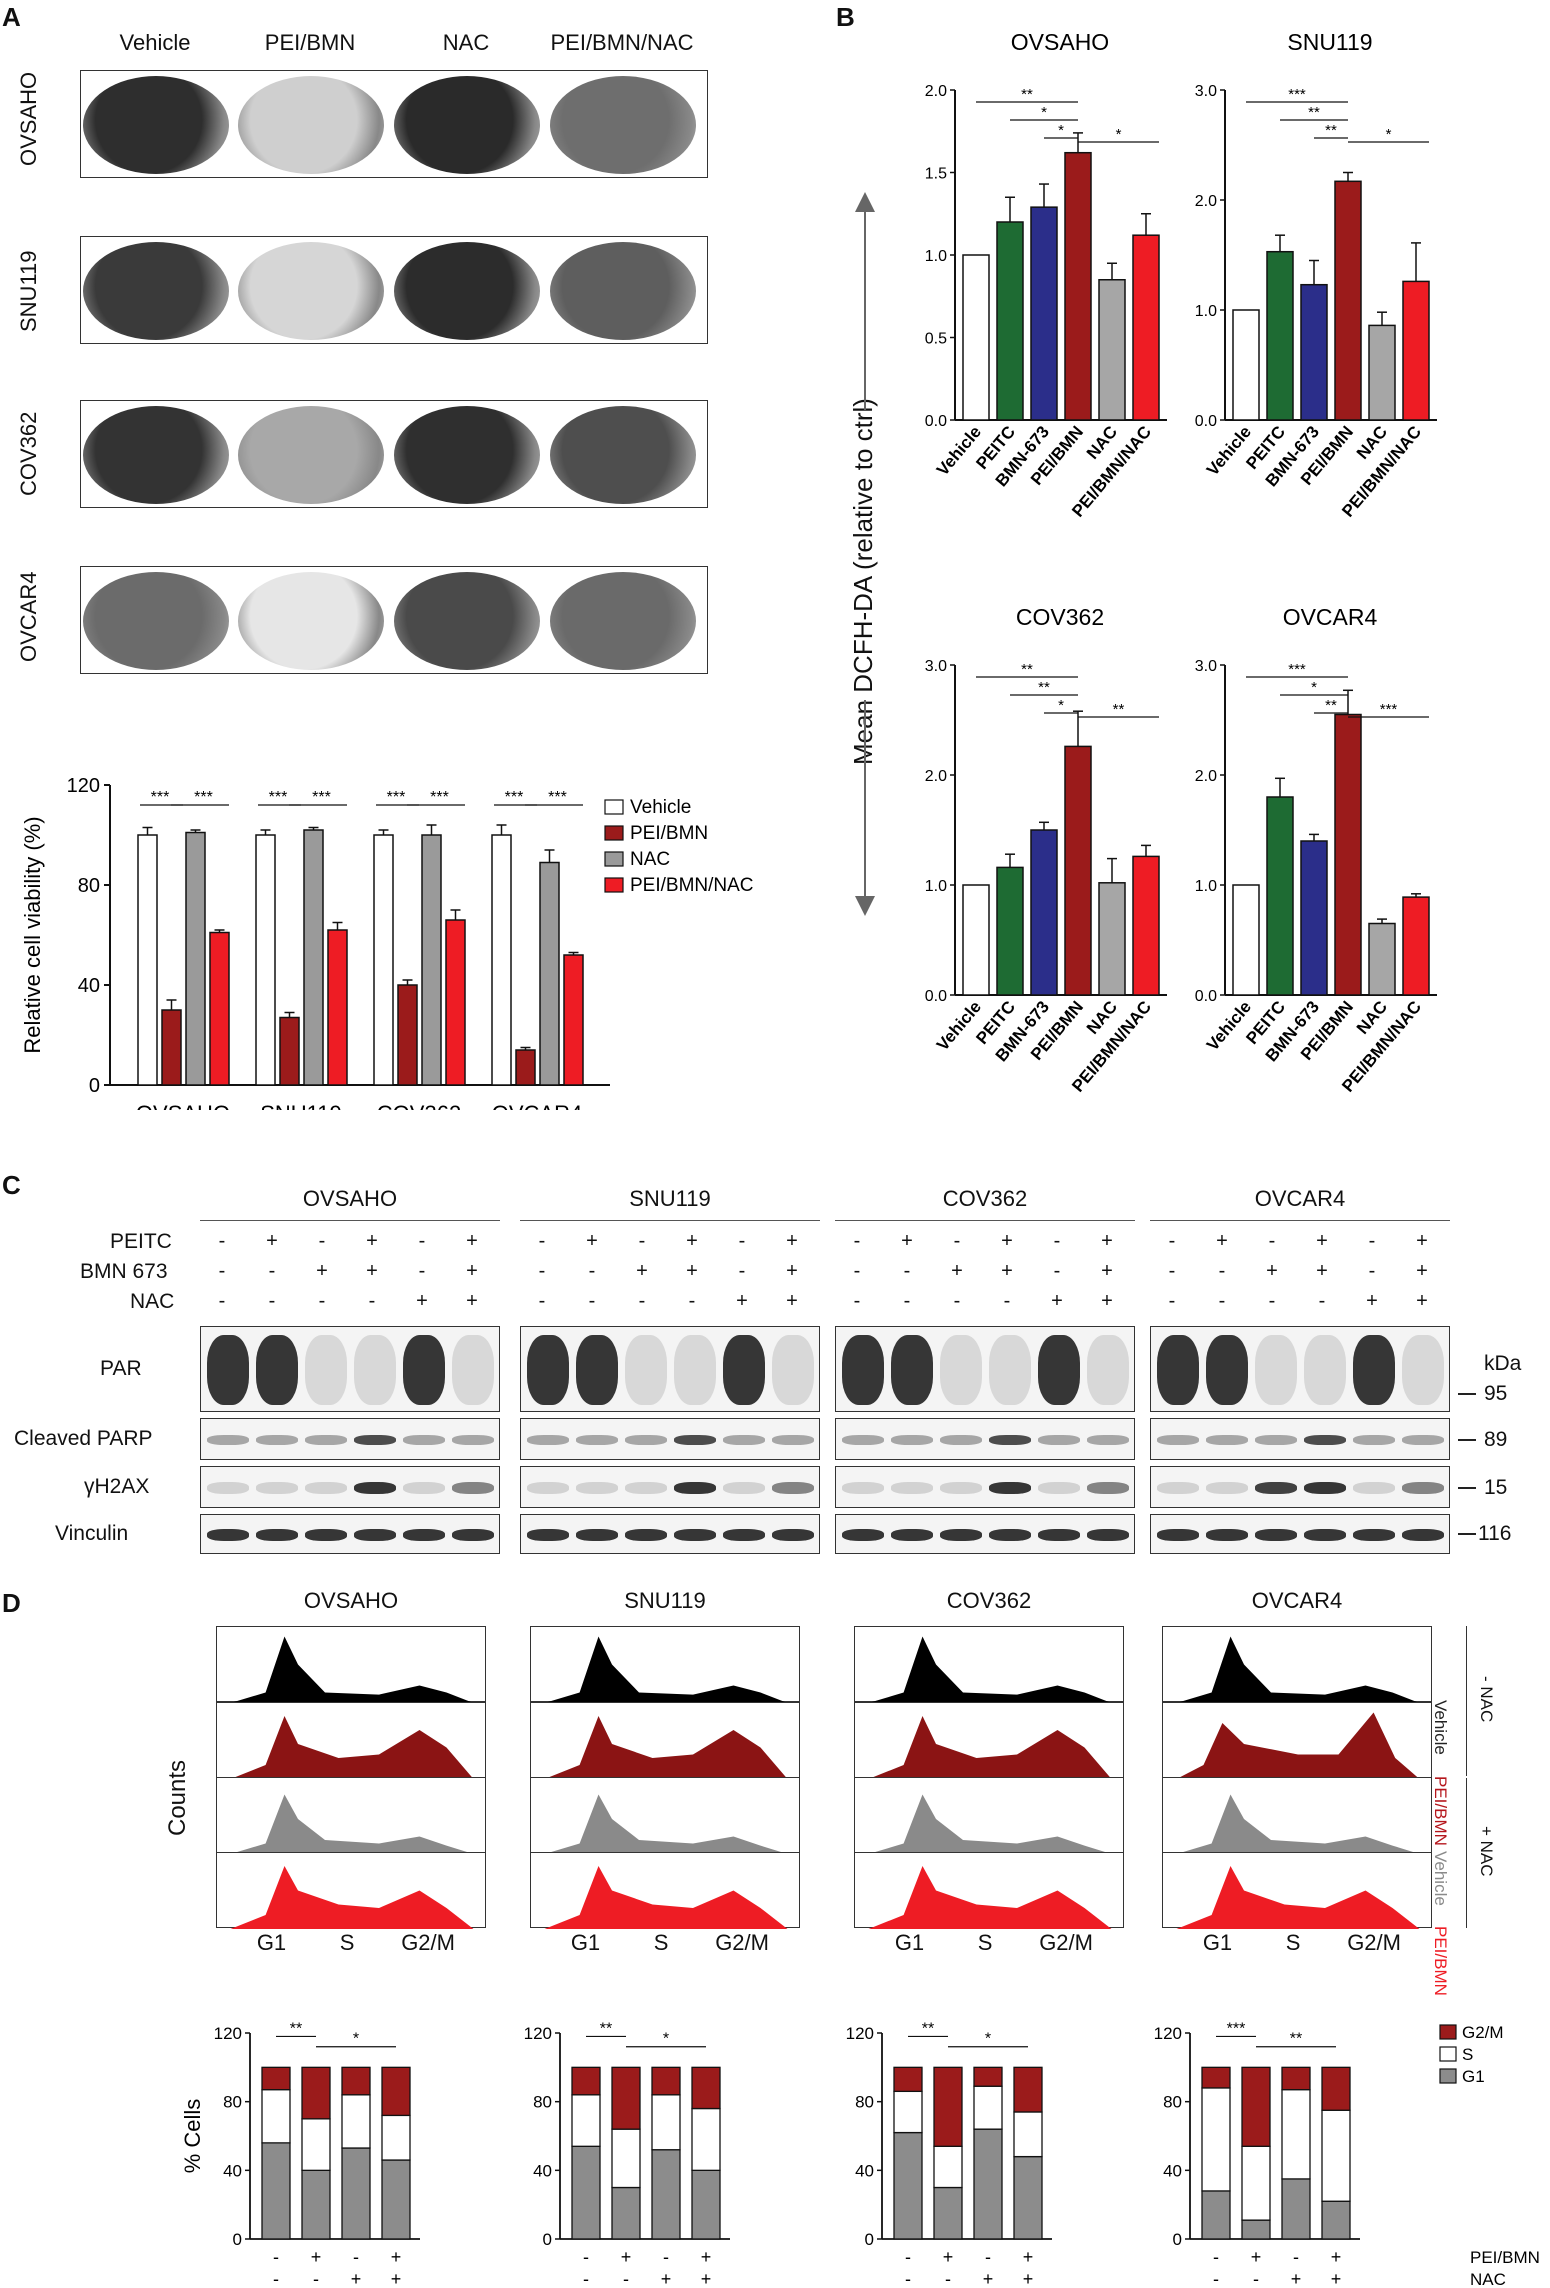 The image size is (1550, 2288). Describe the element at coordinates (614, 859) in the screenshot. I see `legend-swatch` at that location.